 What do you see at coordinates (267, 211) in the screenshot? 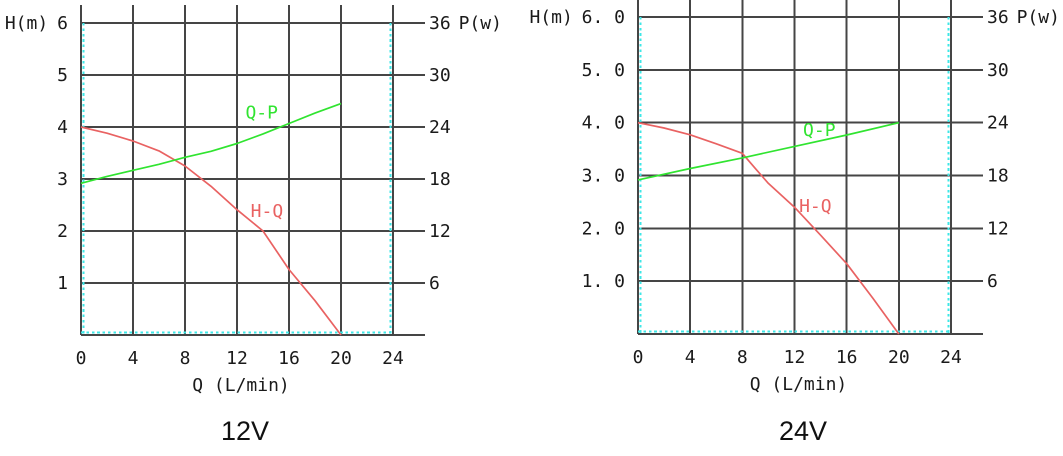
I see `curve-label-h-q-12v: H-Q` at bounding box center [267, 211].